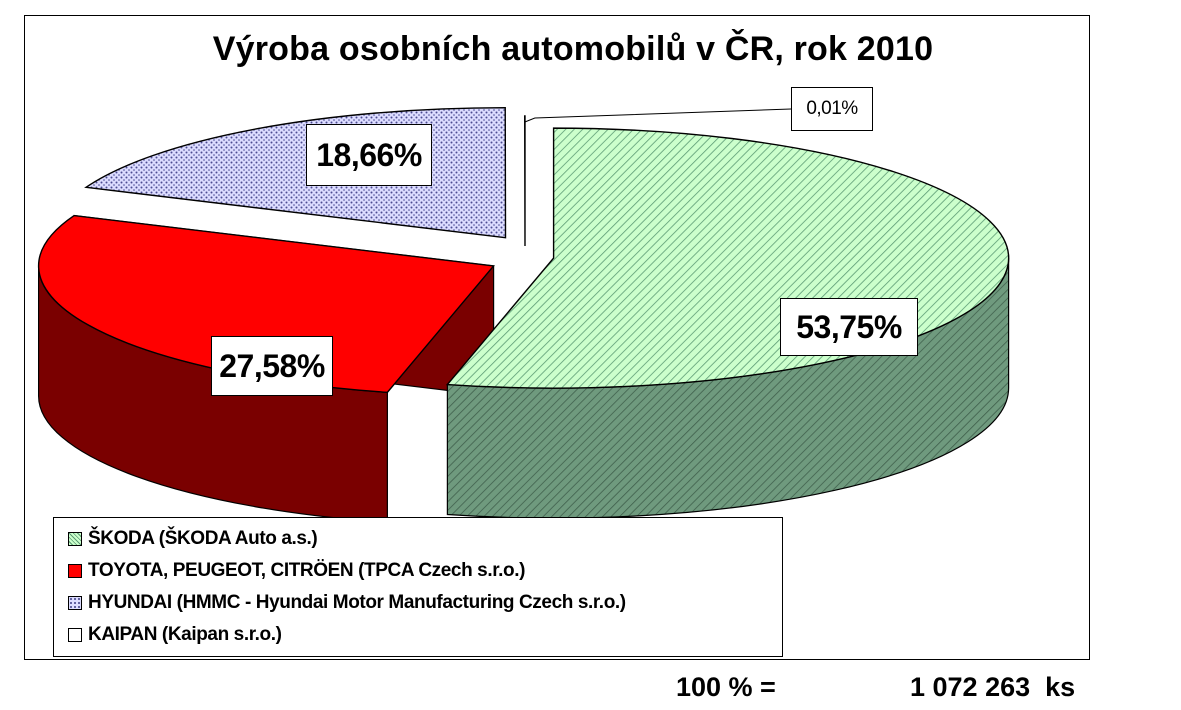  What do you see at coordinates (295, 172) in the screenshot?
I see `slice-hyundai` at bounding box center [295, 172].